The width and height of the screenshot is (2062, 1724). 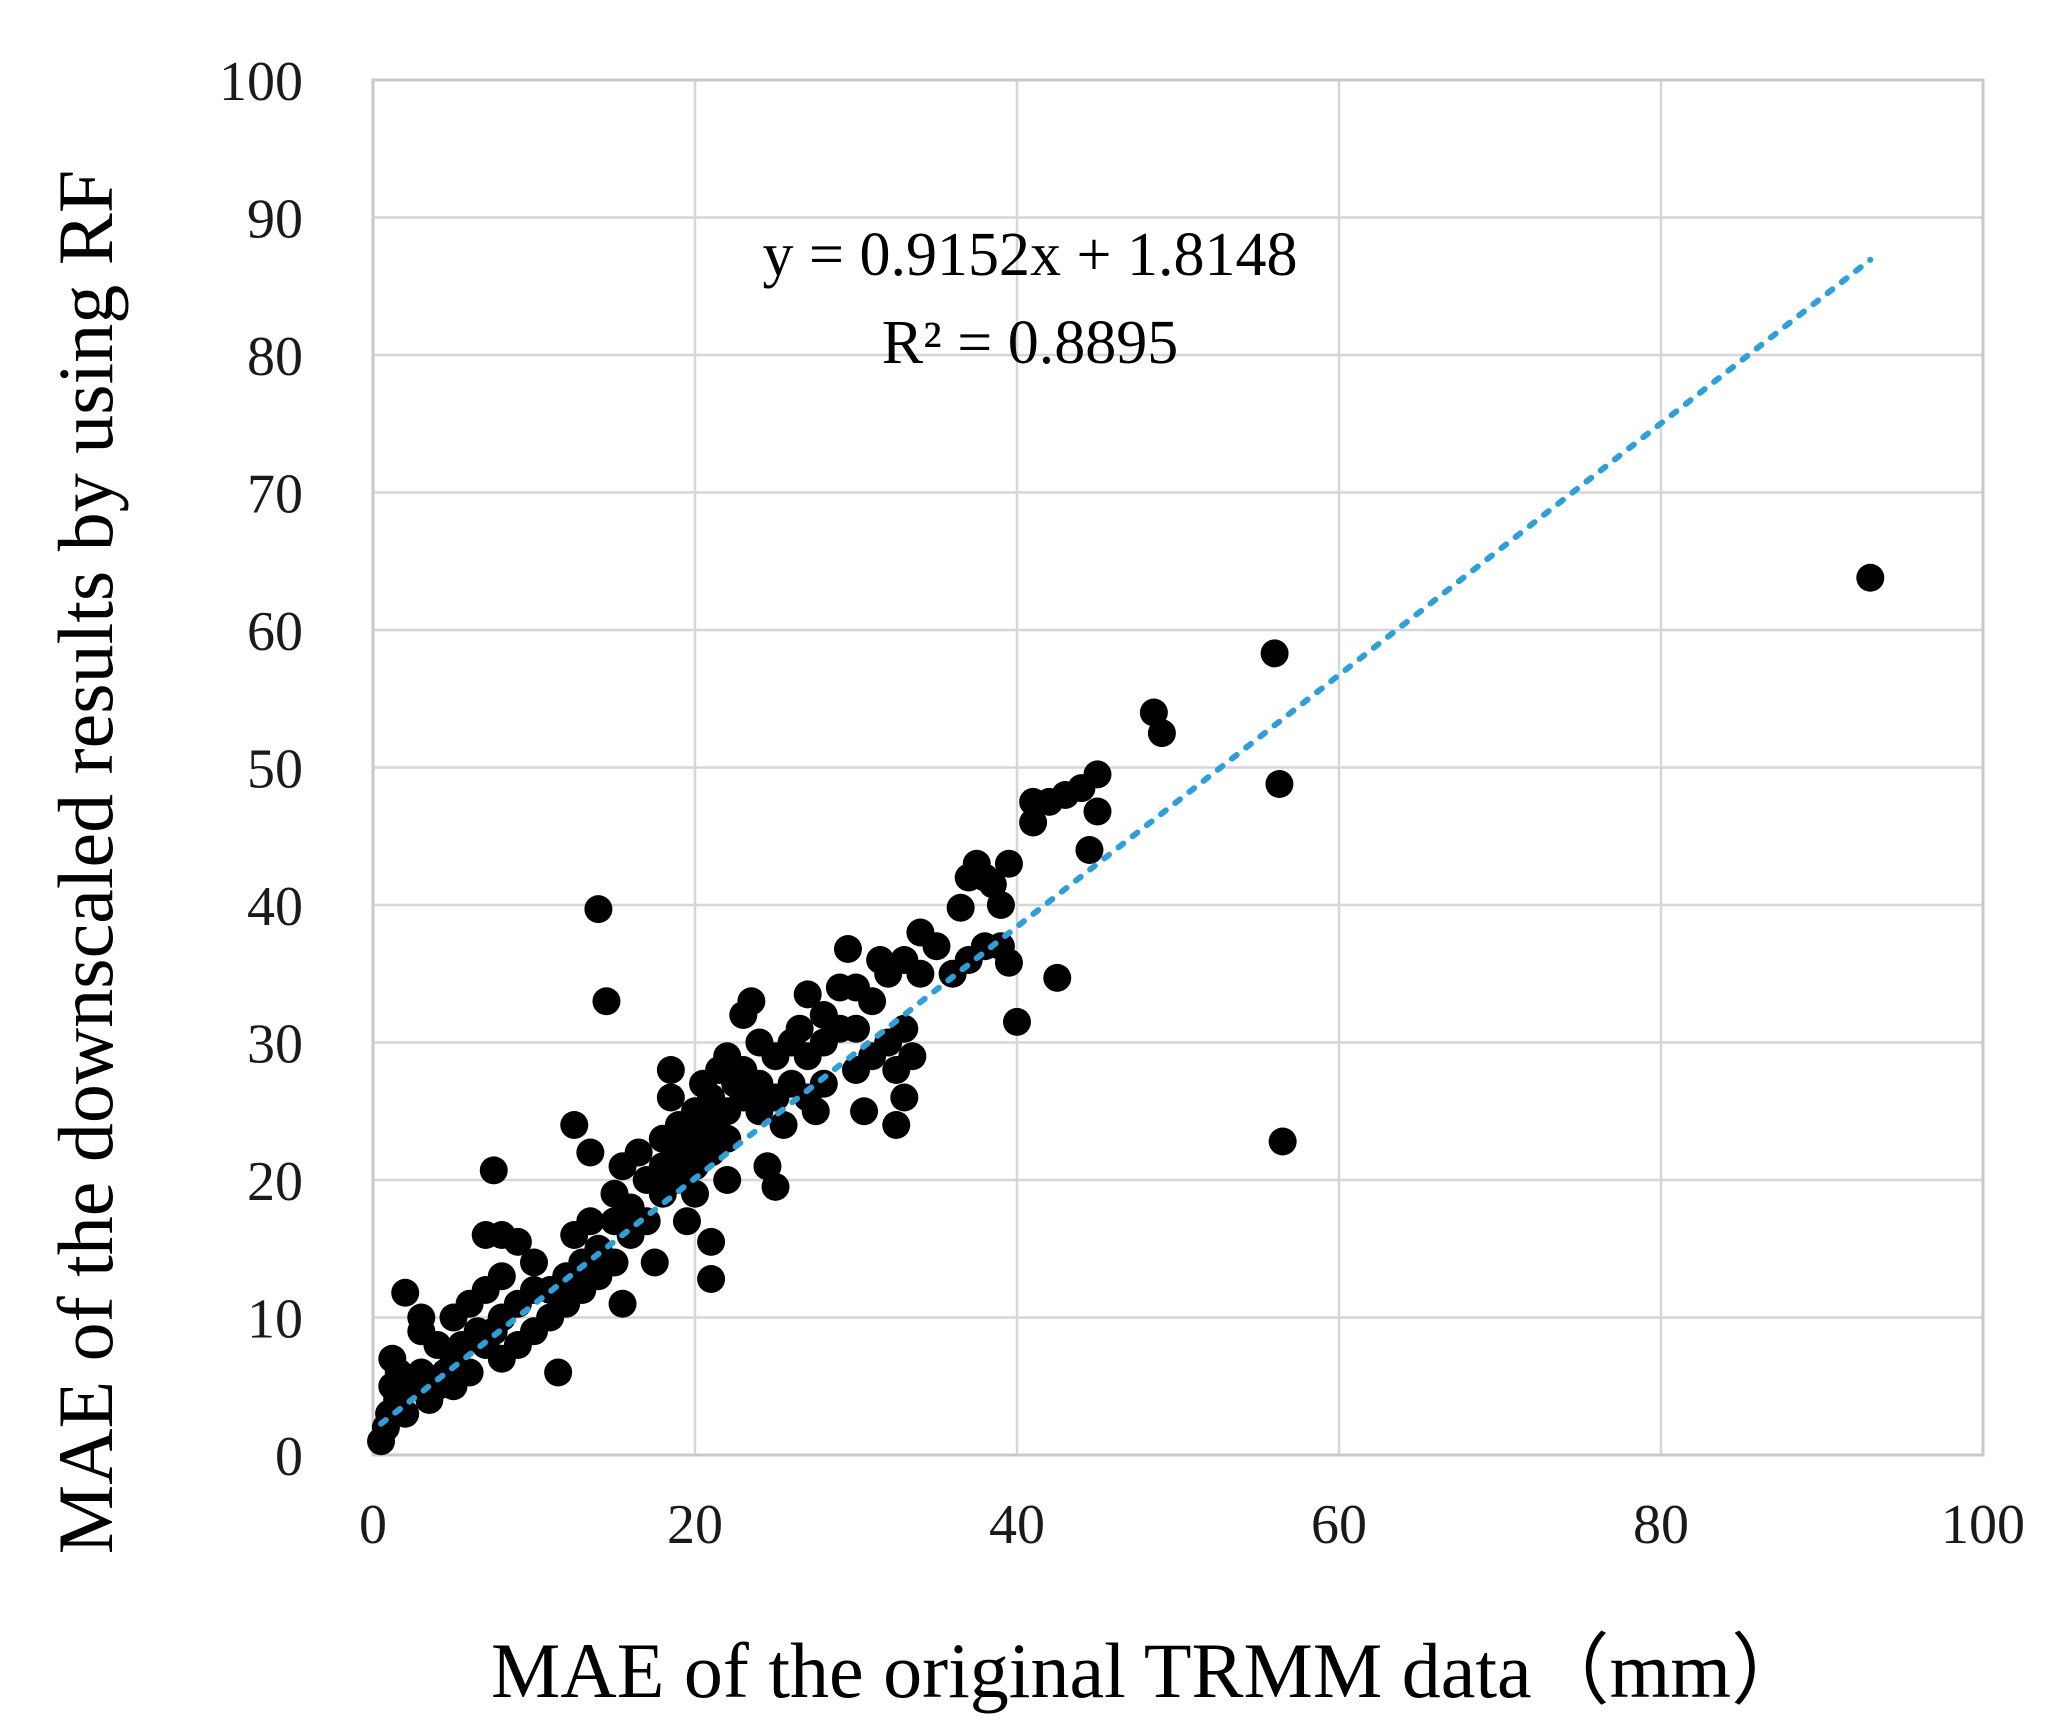 I want to click on y-tick-label: 100, so click(x=261, y=82).